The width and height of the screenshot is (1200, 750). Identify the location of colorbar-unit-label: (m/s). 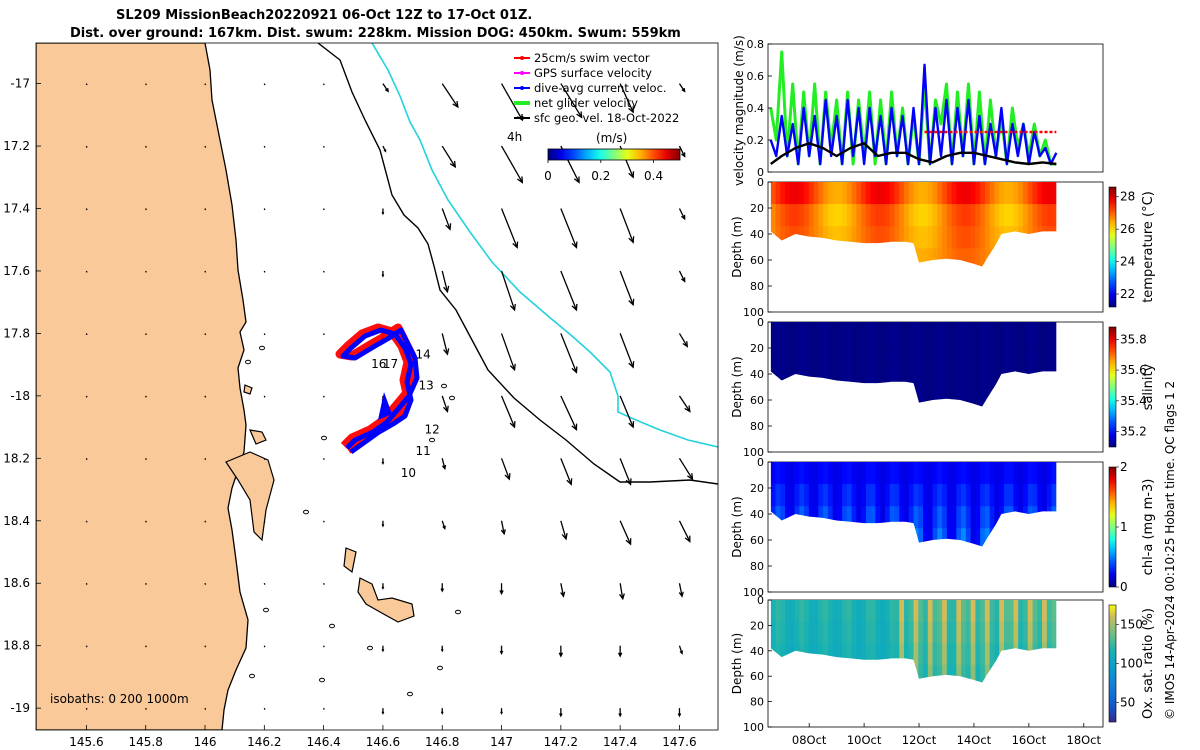
(611, 138).